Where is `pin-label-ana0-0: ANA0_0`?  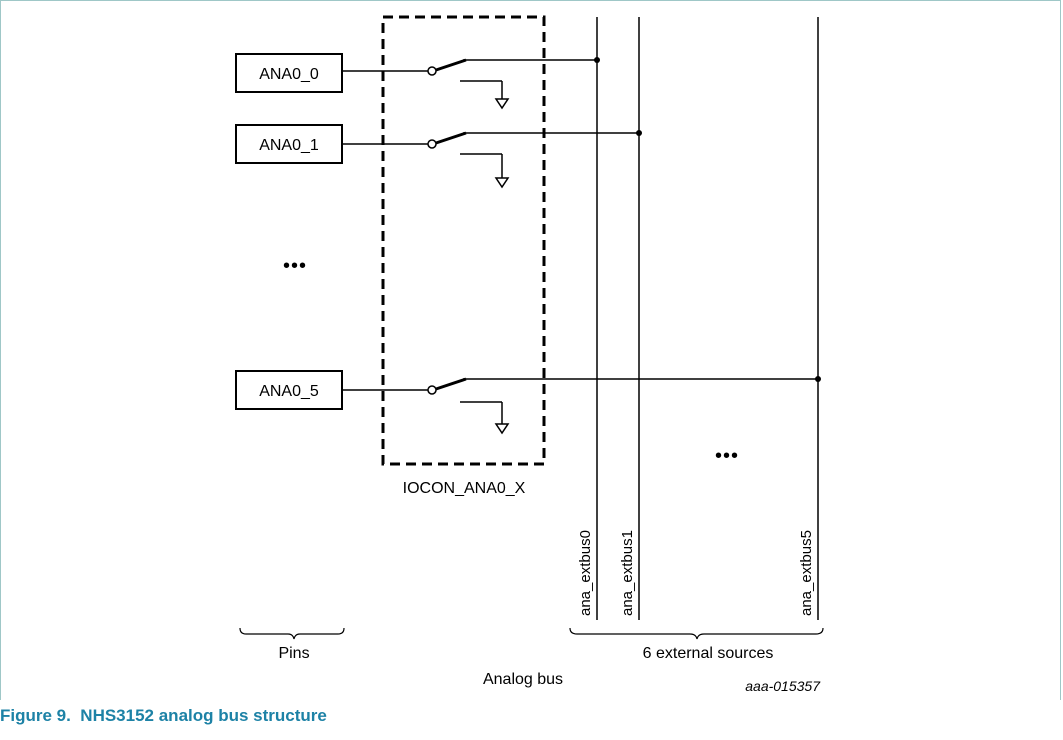
pin-label-ana0-0: ANA0_0 is located at coordinates (289, 74).